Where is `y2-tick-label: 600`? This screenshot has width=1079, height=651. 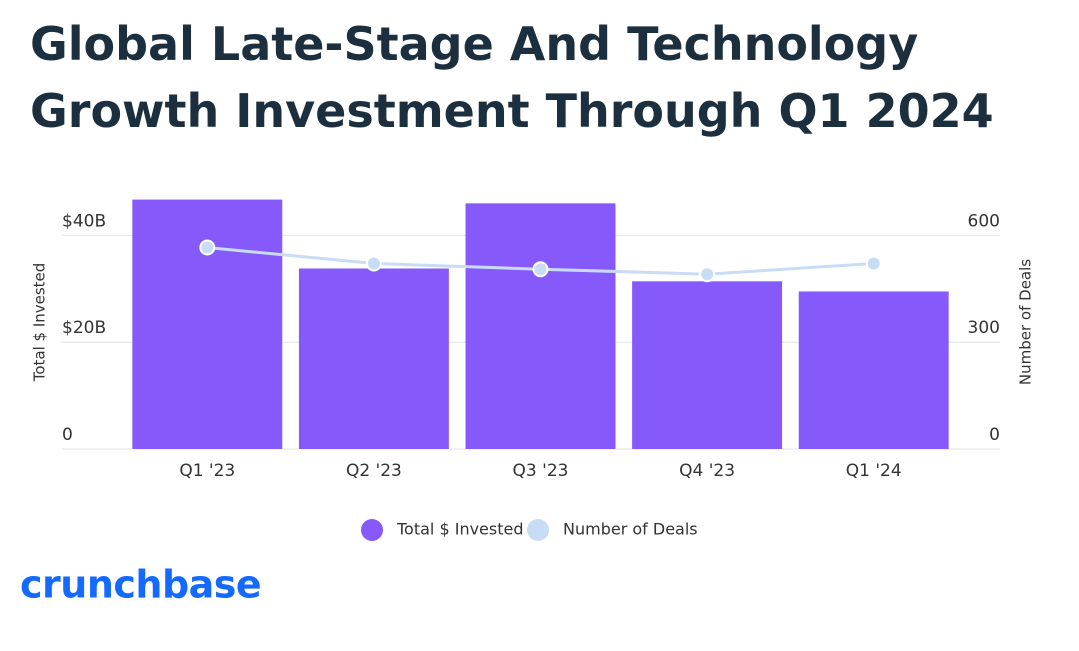 y2-tick-label: 600 is located at coordinates (984, 221).